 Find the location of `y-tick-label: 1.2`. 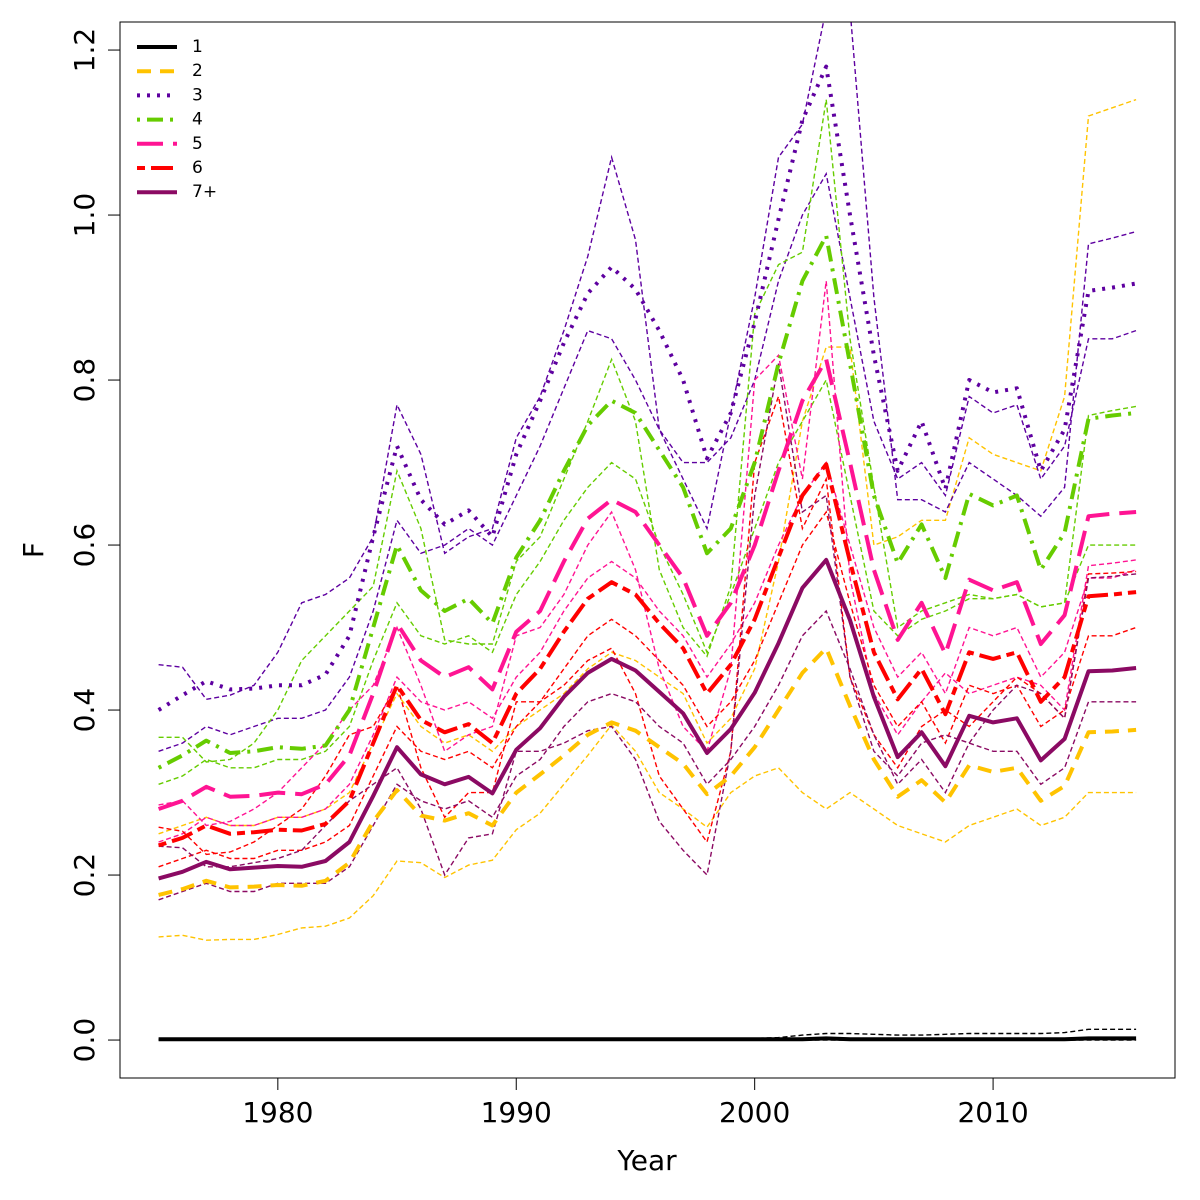

y-tick-label: 1.2 is located at coordinates (84, 50).